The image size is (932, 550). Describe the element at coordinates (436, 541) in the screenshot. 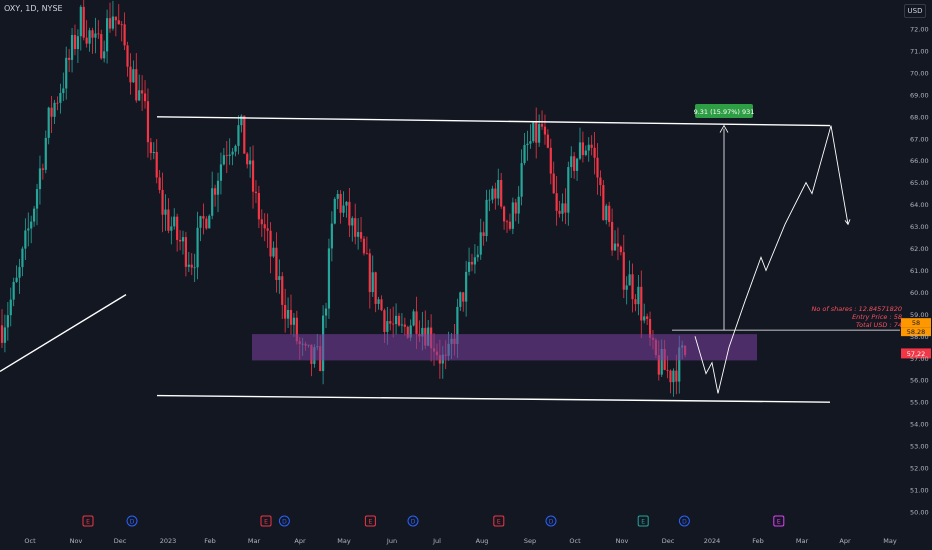

I see `x-tick-label: Jul` at that location.